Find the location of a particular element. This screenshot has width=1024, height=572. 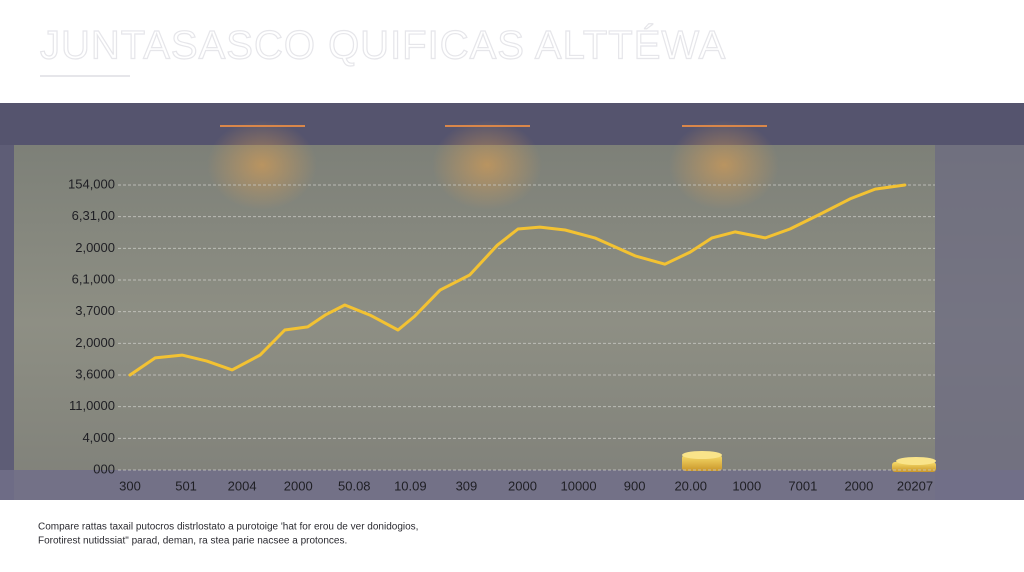

left-strip is located at coordinates (7, 322).